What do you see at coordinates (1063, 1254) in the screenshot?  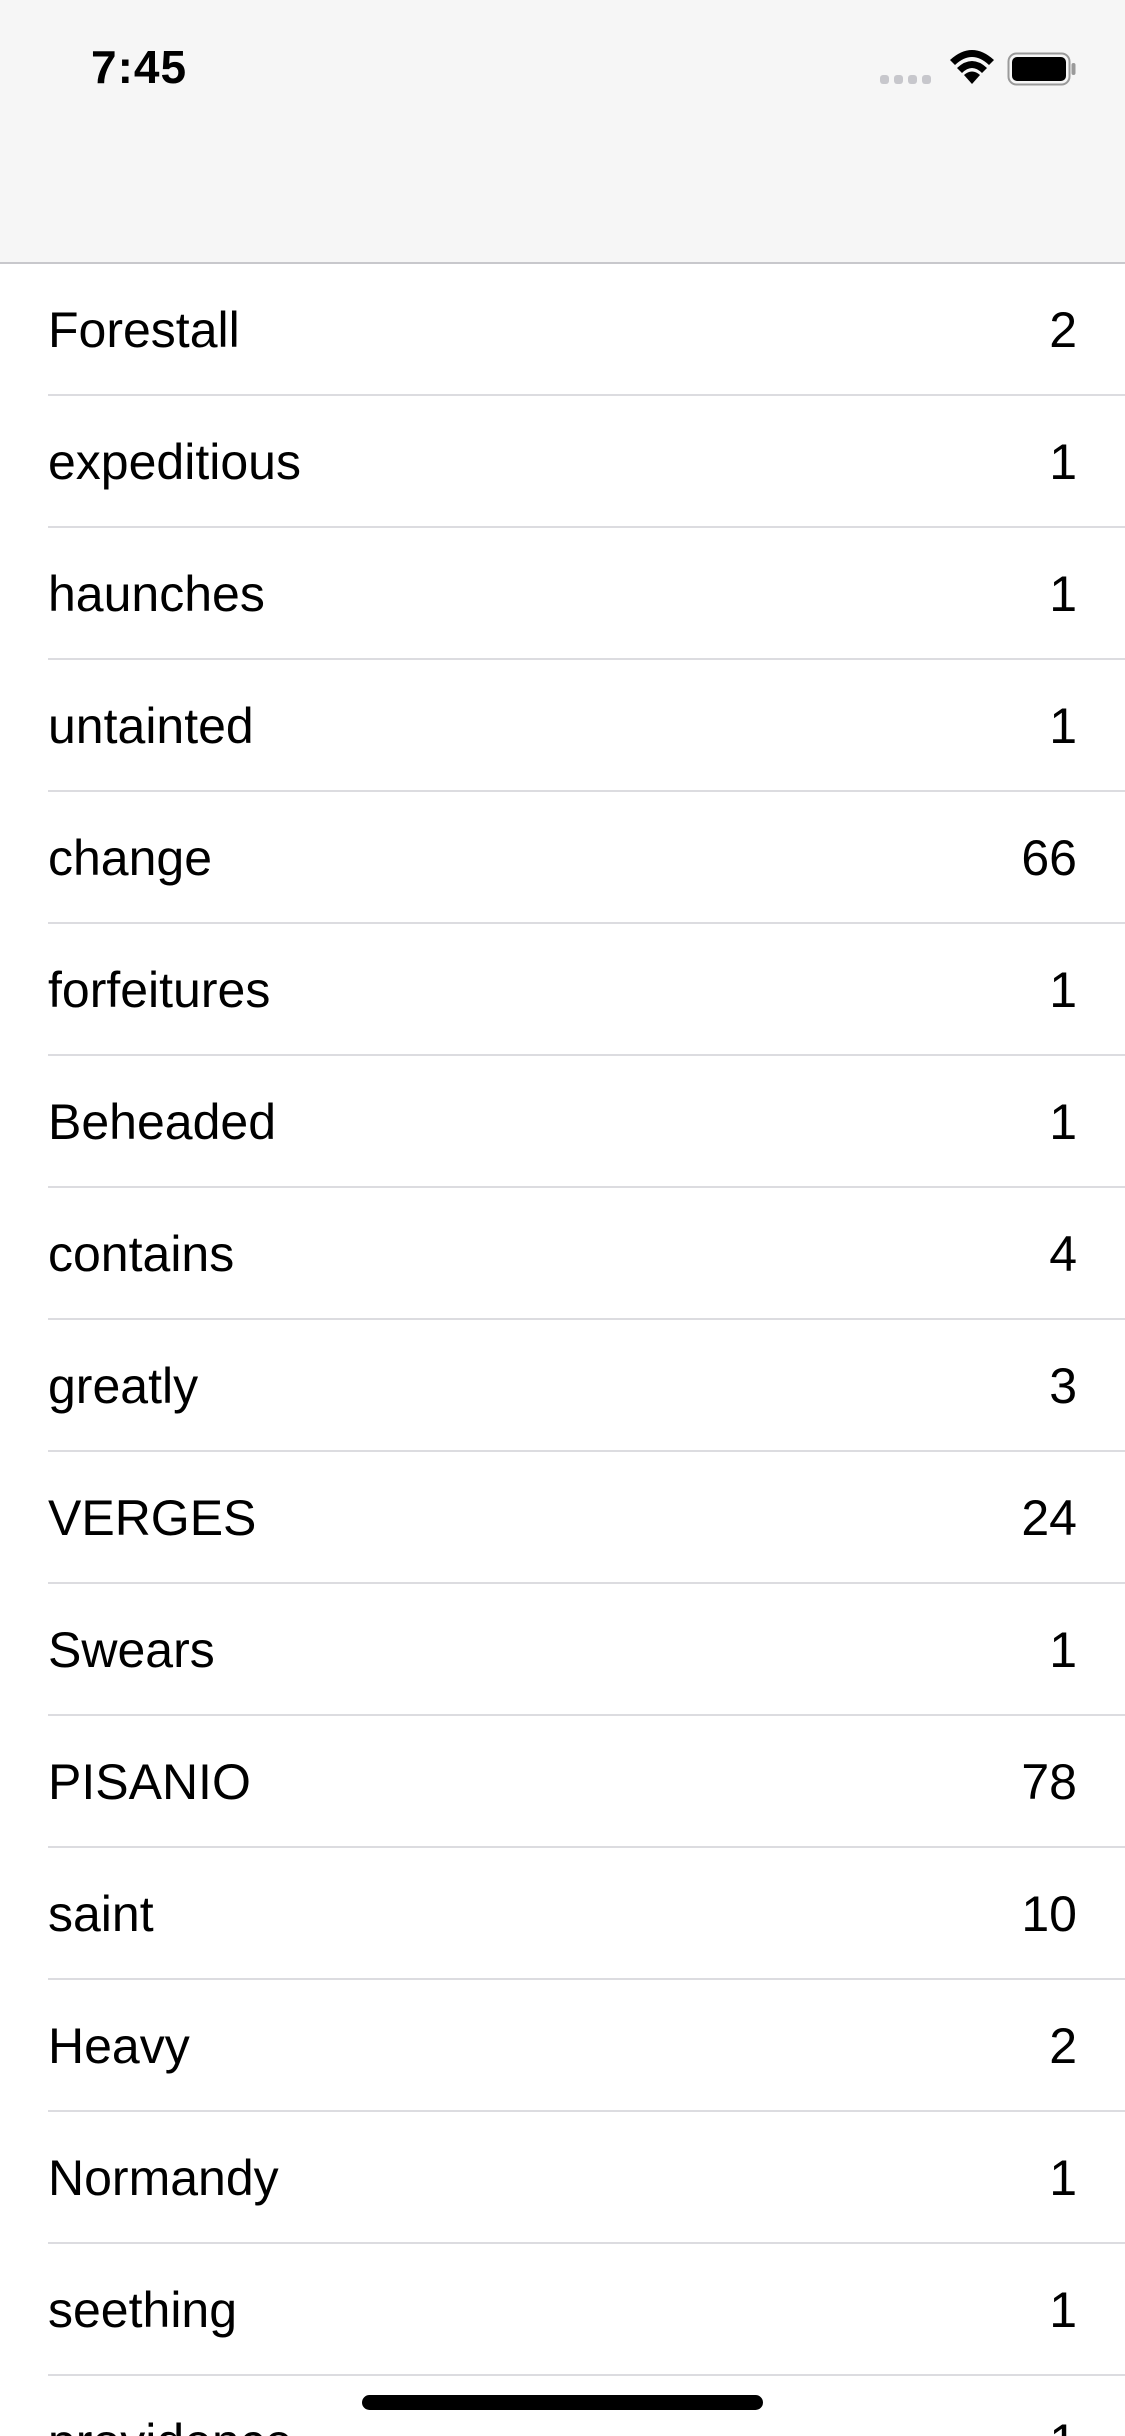 I see `word-count: 4` at bounding box center [1063, 1254].